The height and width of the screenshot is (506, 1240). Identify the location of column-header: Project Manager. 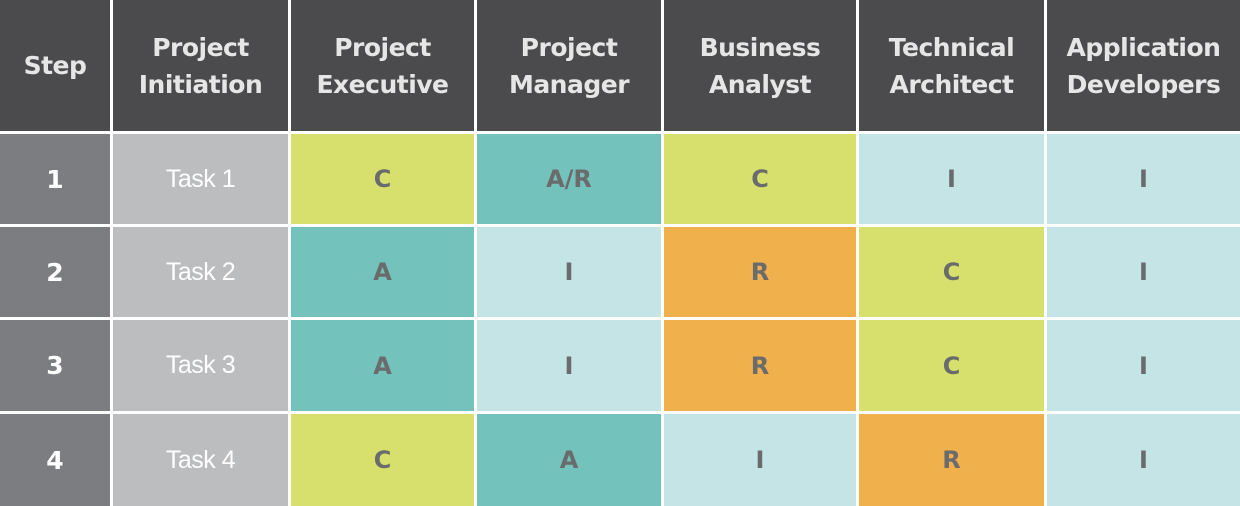
(569, 65).